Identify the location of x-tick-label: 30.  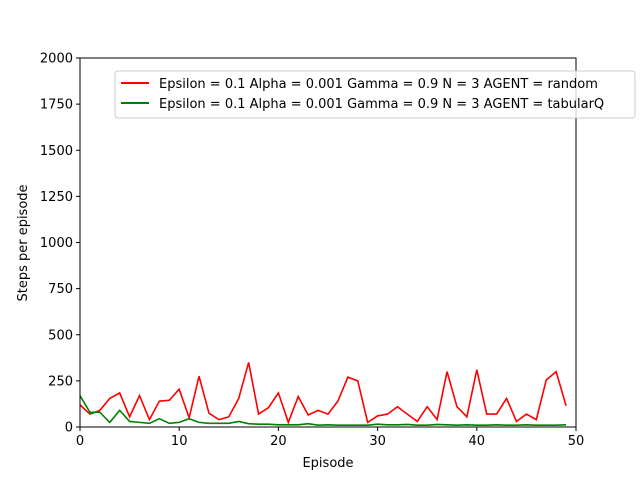
(377, 441).